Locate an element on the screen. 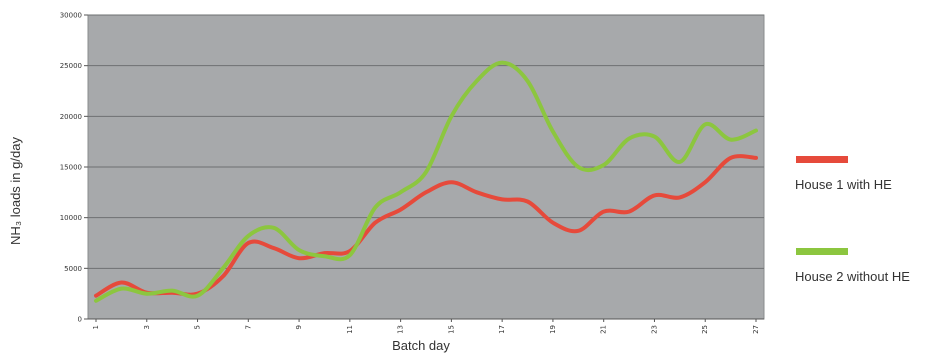  y-tick-label: 20000 is located at coordinates (71, 117).